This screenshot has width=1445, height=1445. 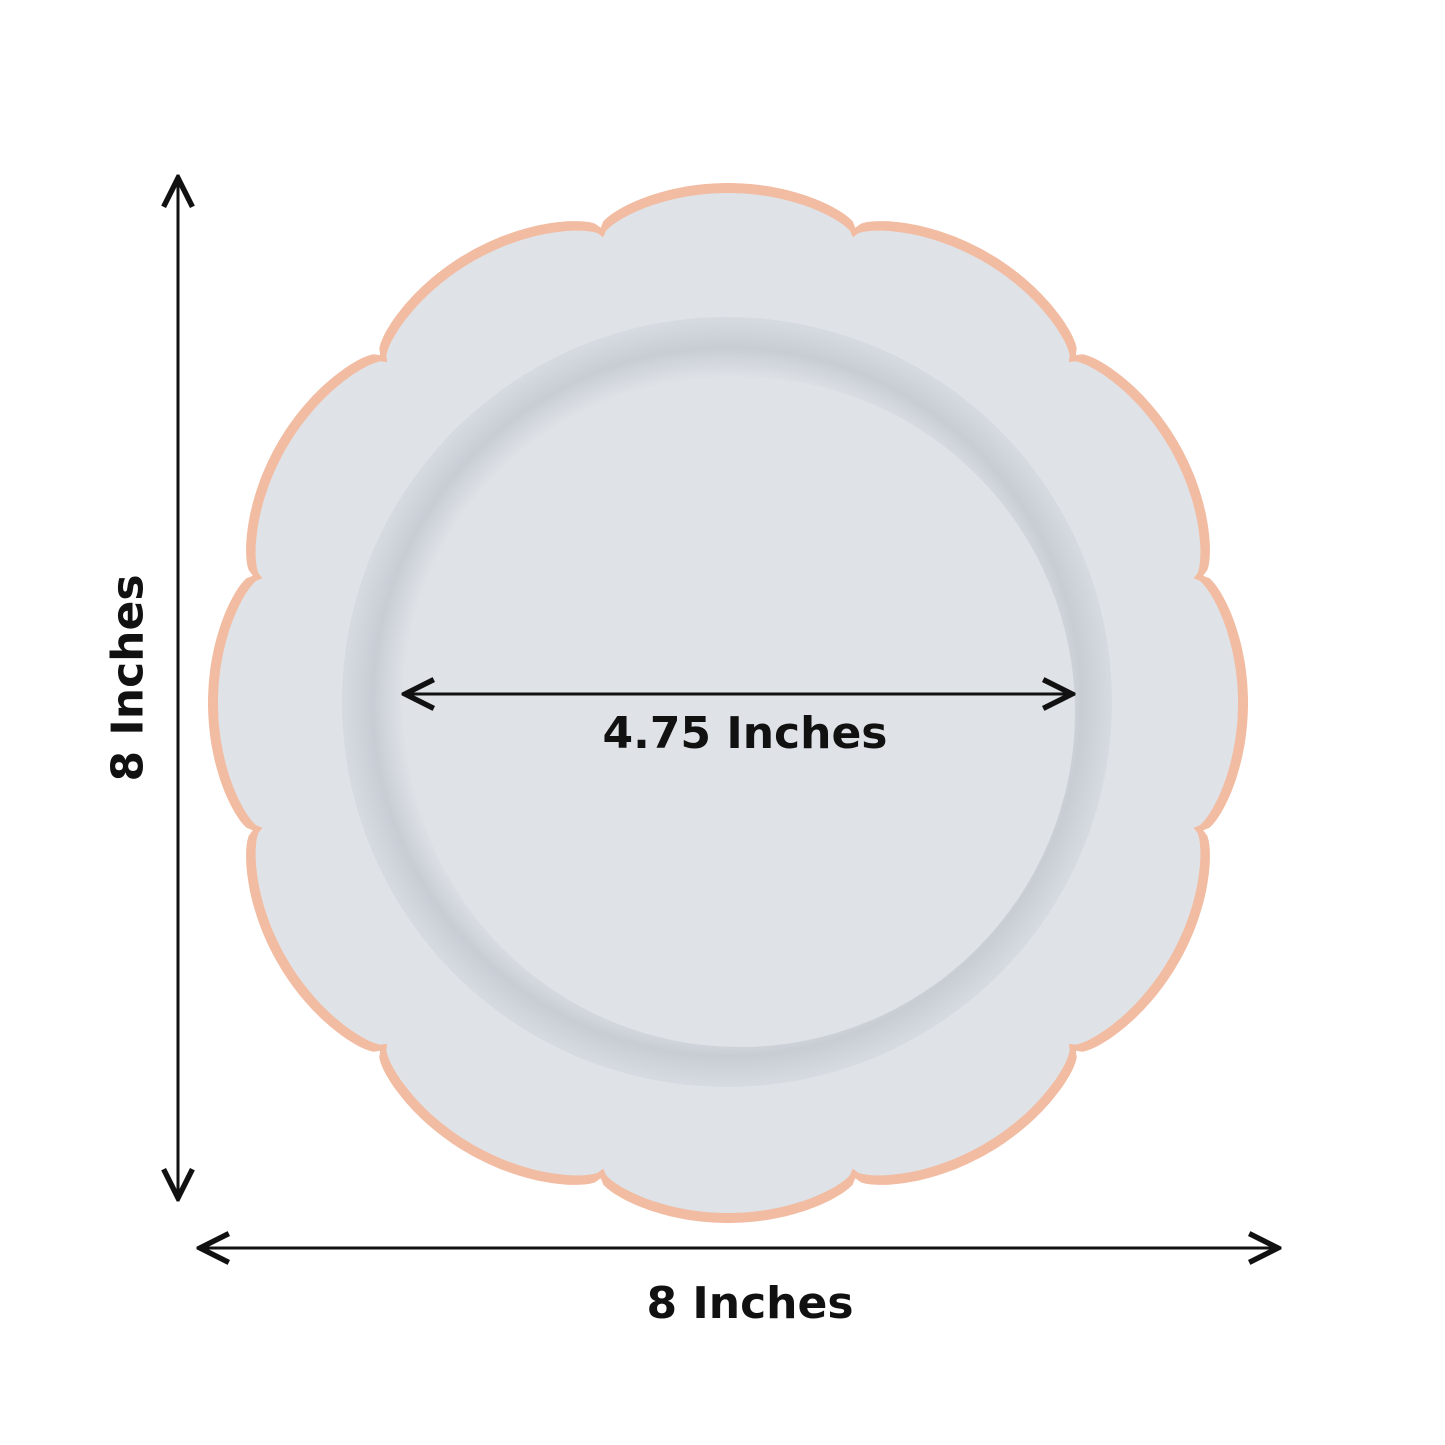 I want to click on inner-diameter-label: 4.75 Inches, so click(x=745, y=733).